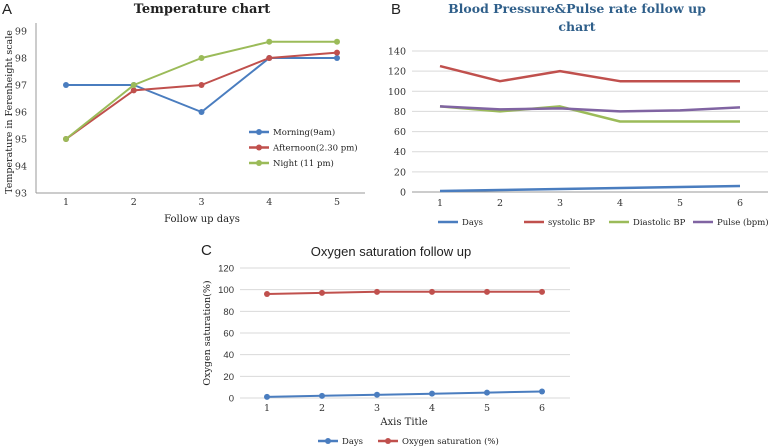 This screenshot has width=772, height=447. I want to click on chart-a-legend-label: Morning(9am), so click(304, 132).